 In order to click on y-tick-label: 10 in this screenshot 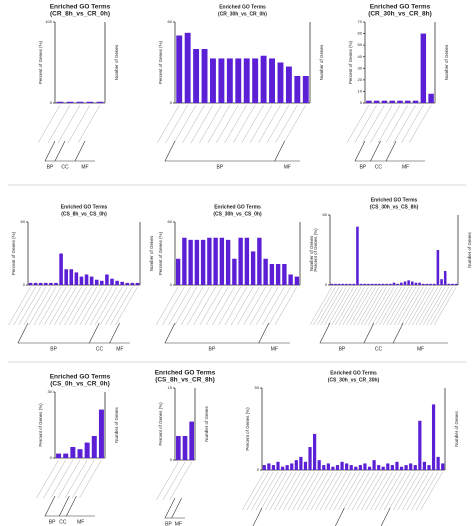, I will do `click(360, 90)`.